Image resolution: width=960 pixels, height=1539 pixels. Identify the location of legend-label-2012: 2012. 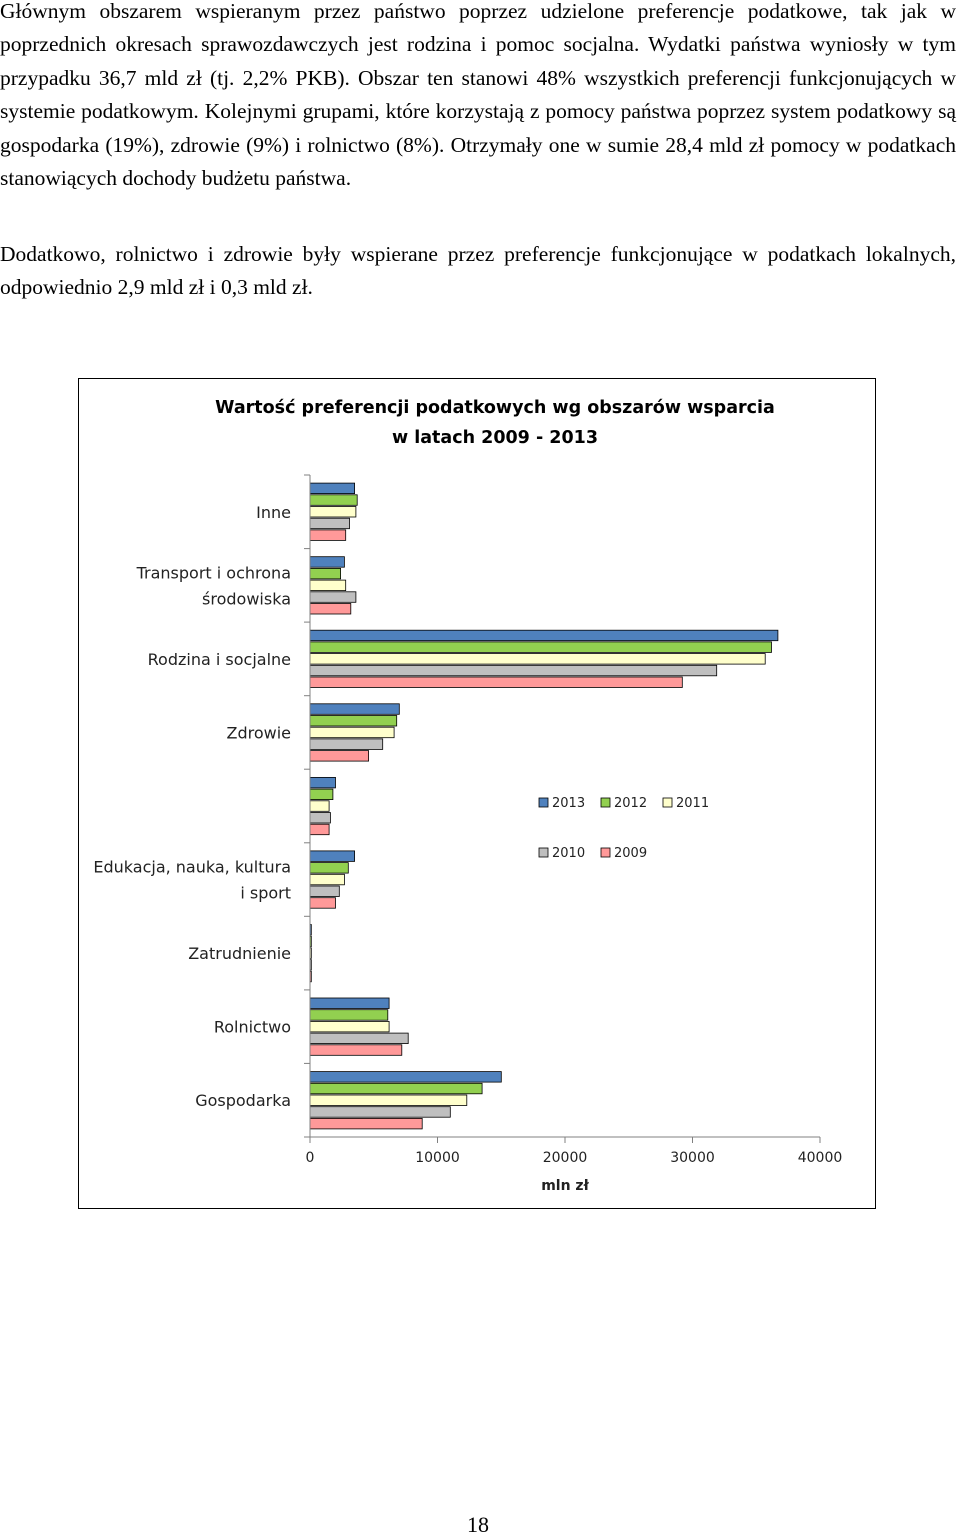
(630, 803).